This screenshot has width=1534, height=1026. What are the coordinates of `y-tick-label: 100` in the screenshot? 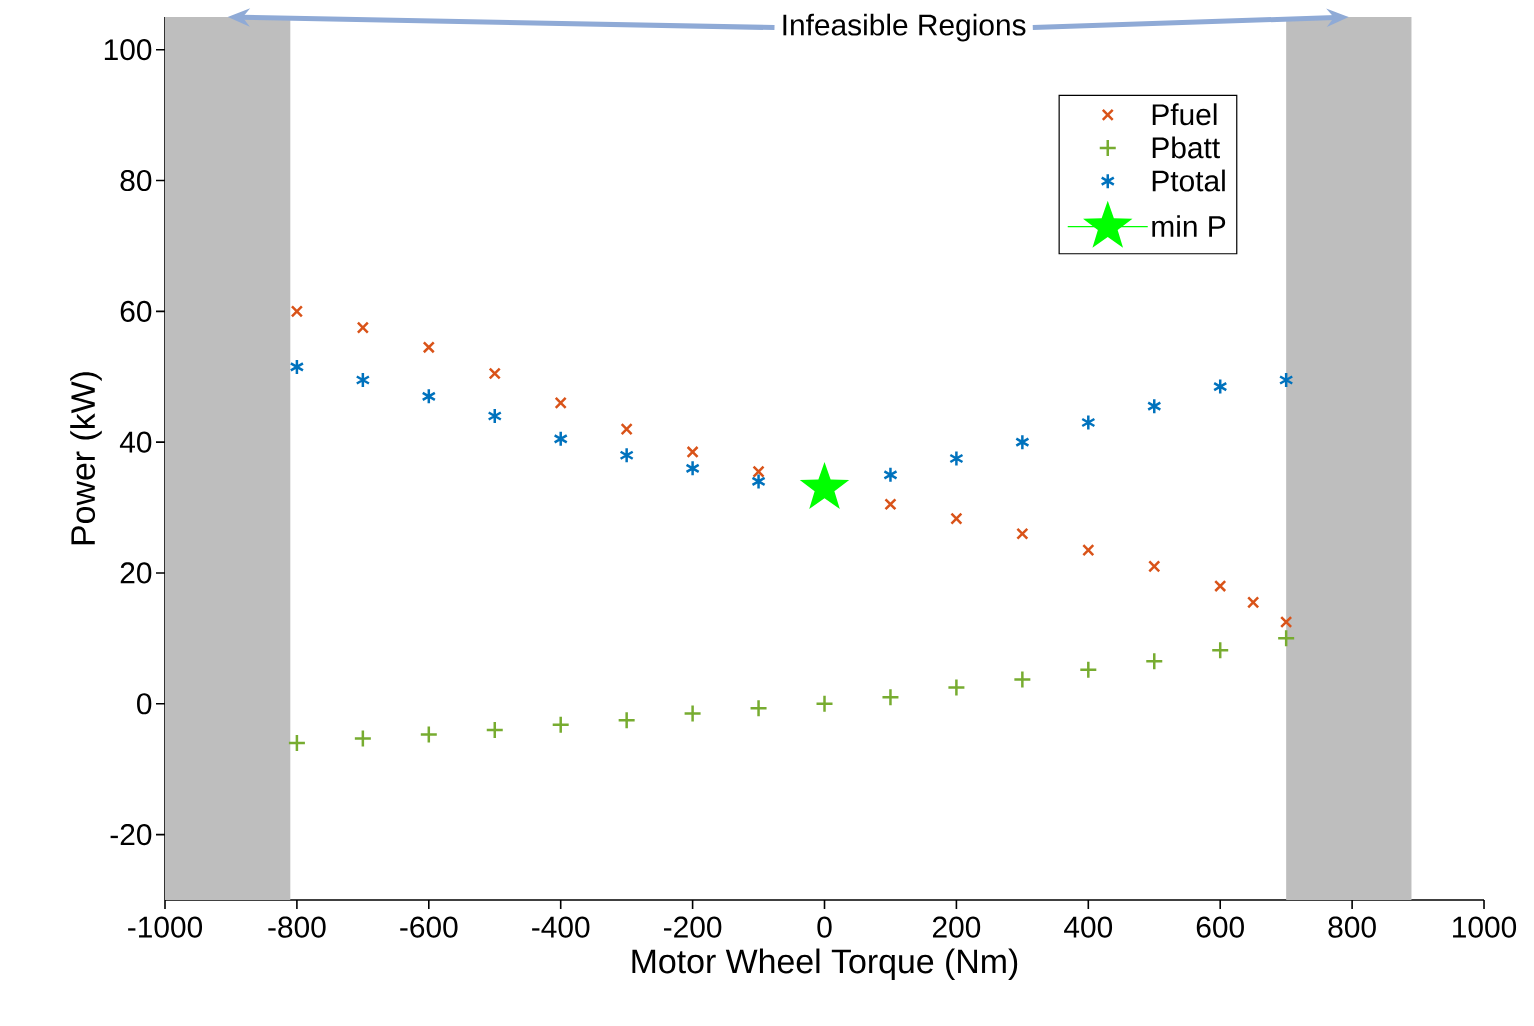 It's located at (128, 50).